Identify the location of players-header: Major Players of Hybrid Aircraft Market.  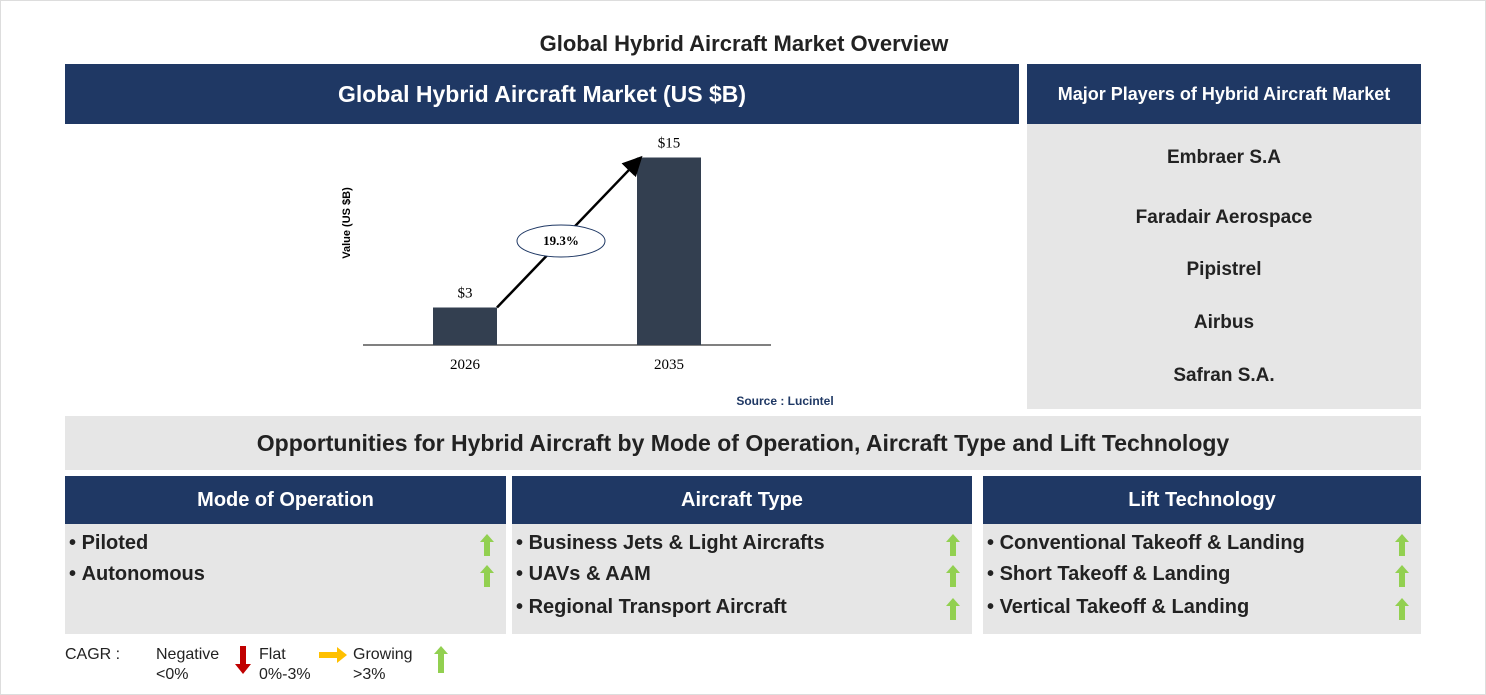
(1224, 94).